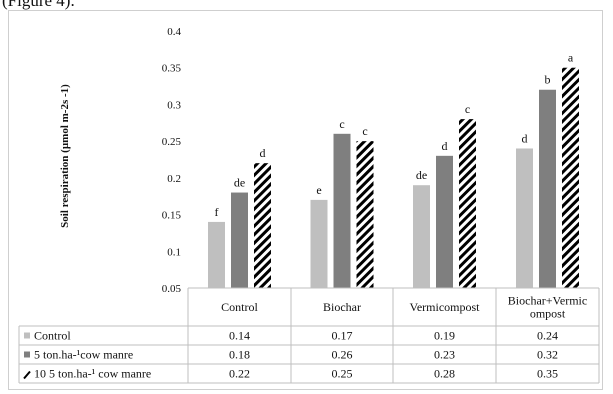 The image size is (613, 394). What do you see at coordinates (172, 289) in the screenshot?
I see `y-tick-label: 0.05` at bounding box center [172, 289].